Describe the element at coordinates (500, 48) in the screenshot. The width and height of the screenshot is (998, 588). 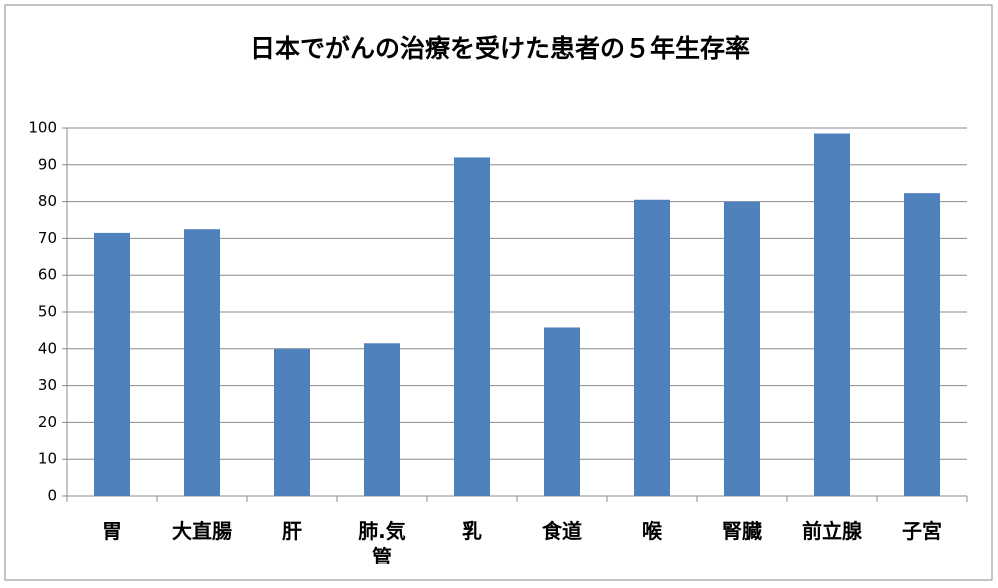
I see `chart-title: 日本でがんの治療を受けた患者の５年生存率` at that location.